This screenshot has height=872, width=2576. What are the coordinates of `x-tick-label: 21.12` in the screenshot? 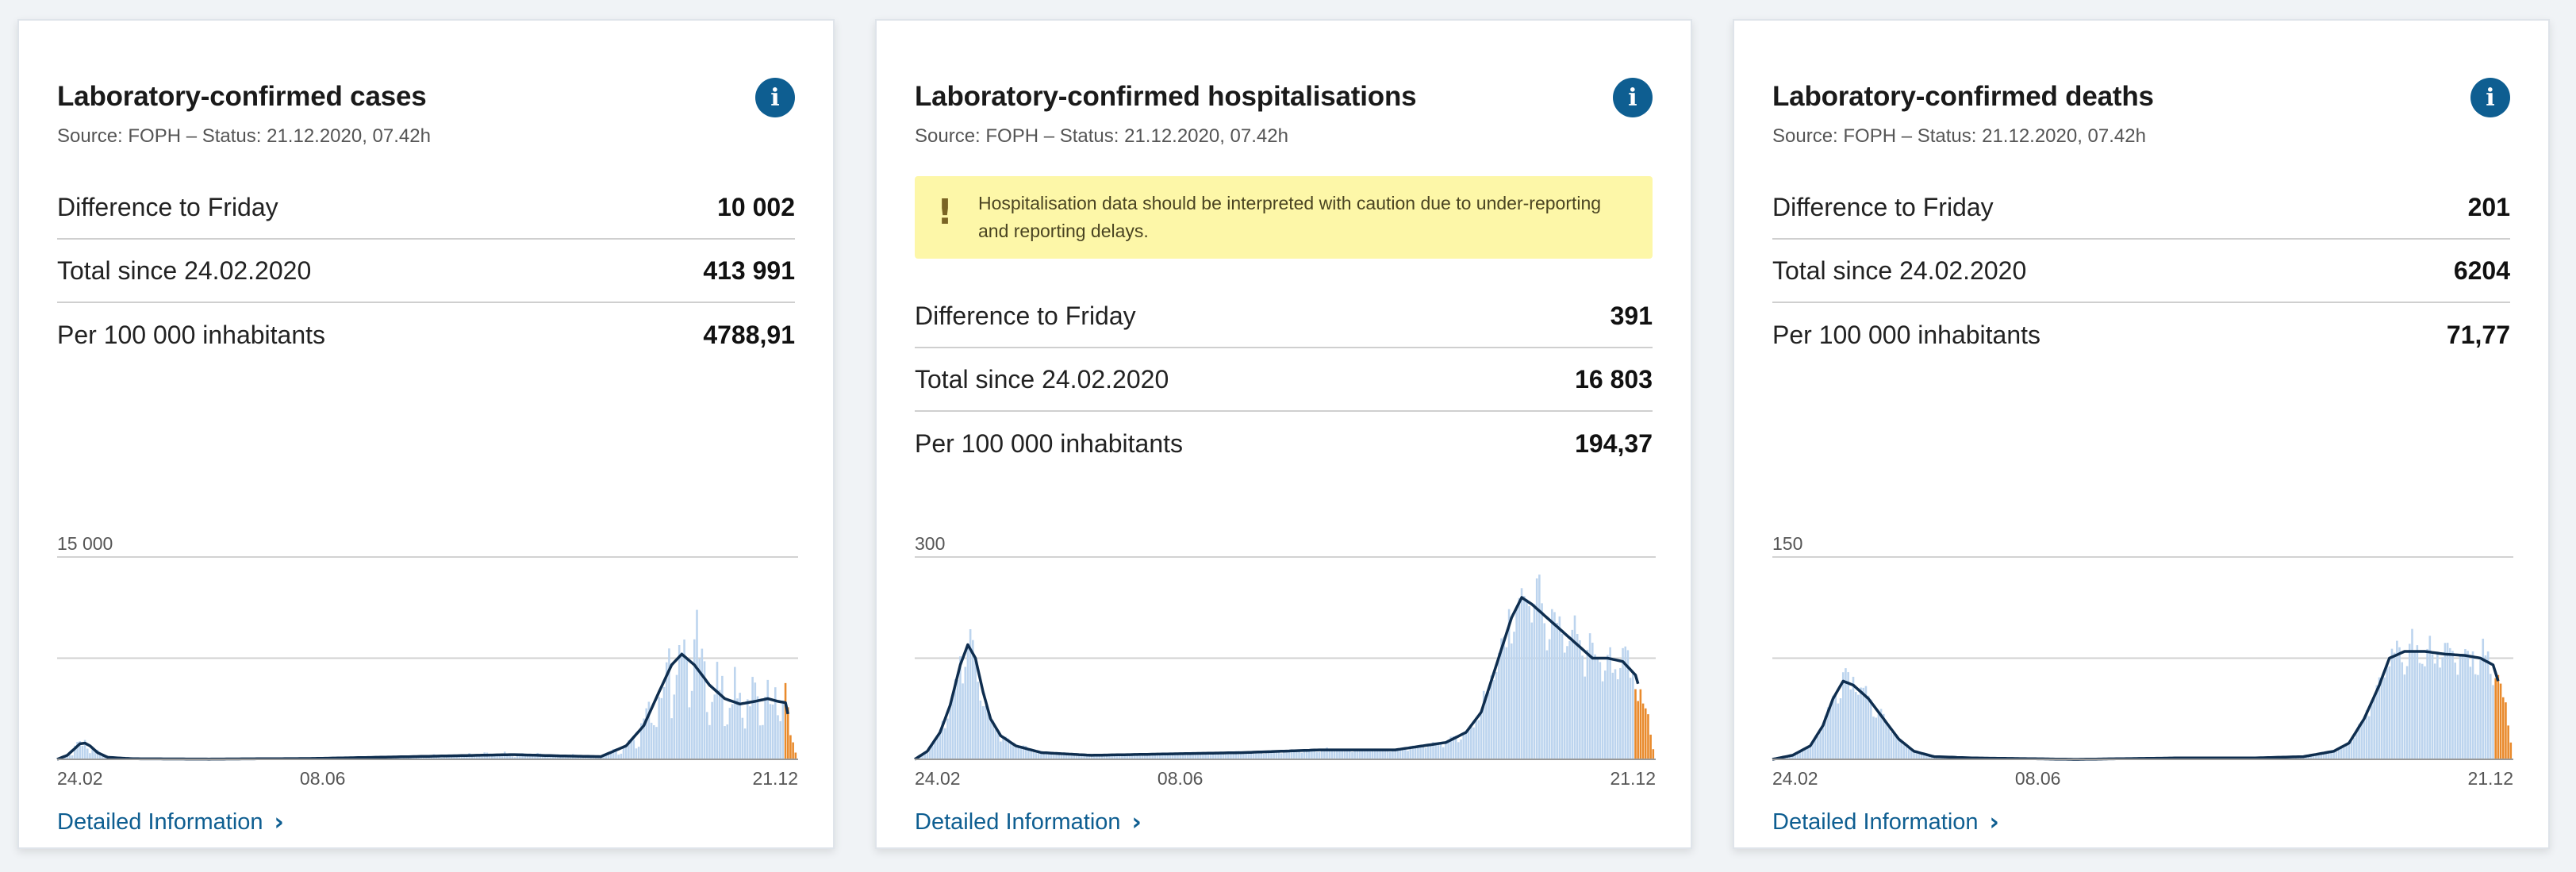 It's located at (1633, 778).